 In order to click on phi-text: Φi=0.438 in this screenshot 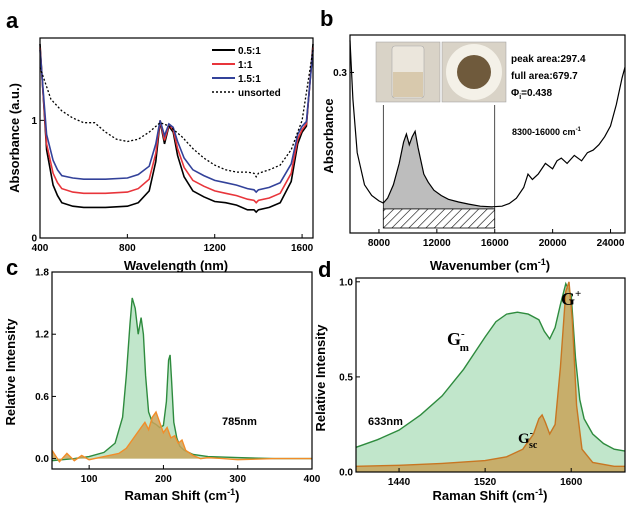, I will do `click(531, 94)`.